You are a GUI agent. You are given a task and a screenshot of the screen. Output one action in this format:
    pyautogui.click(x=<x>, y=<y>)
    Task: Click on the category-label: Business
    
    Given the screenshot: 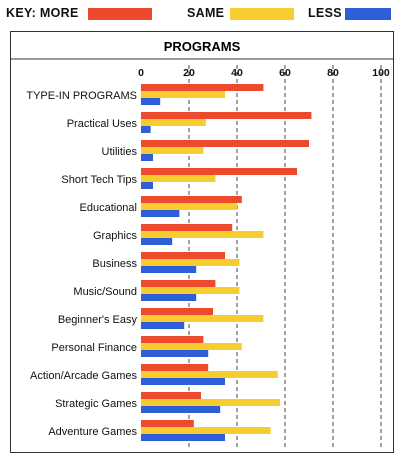 What is the action you would take?
    pyautogui.click(x=114, y=264)
    